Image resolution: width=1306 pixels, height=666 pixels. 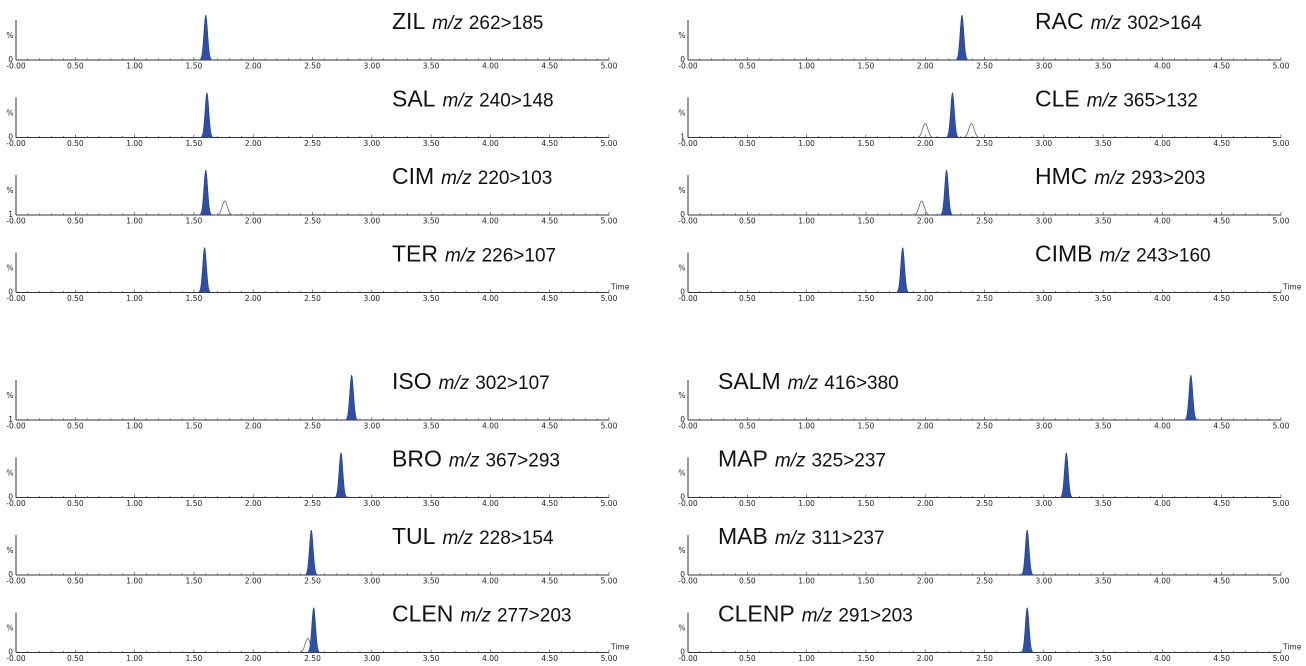 I want to click on compound-name: MAP, so click(x=743, y=459).